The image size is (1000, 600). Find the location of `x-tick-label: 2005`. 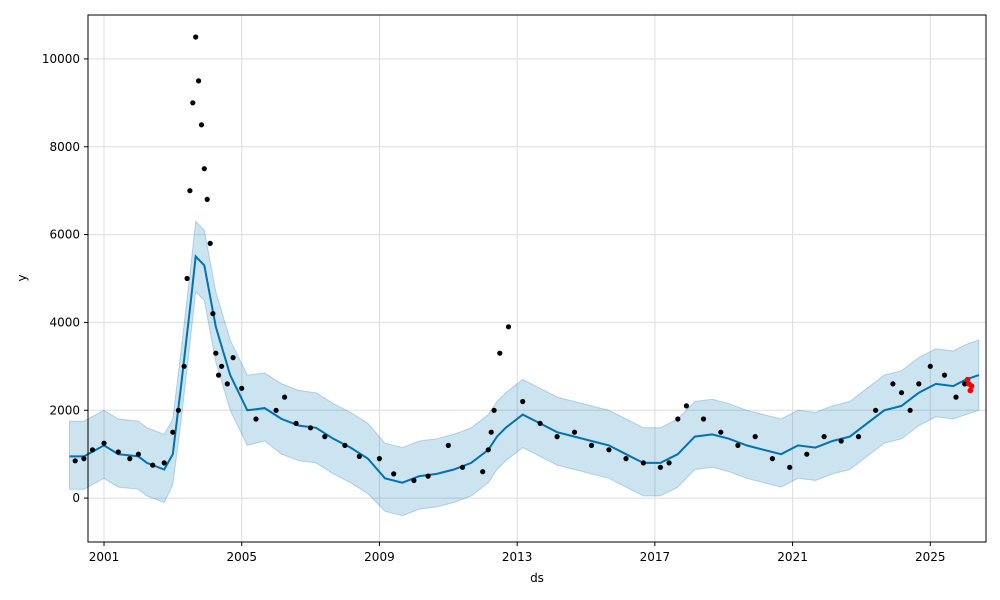

x-tick-label: 2005 is located at coordinates (241, 557).